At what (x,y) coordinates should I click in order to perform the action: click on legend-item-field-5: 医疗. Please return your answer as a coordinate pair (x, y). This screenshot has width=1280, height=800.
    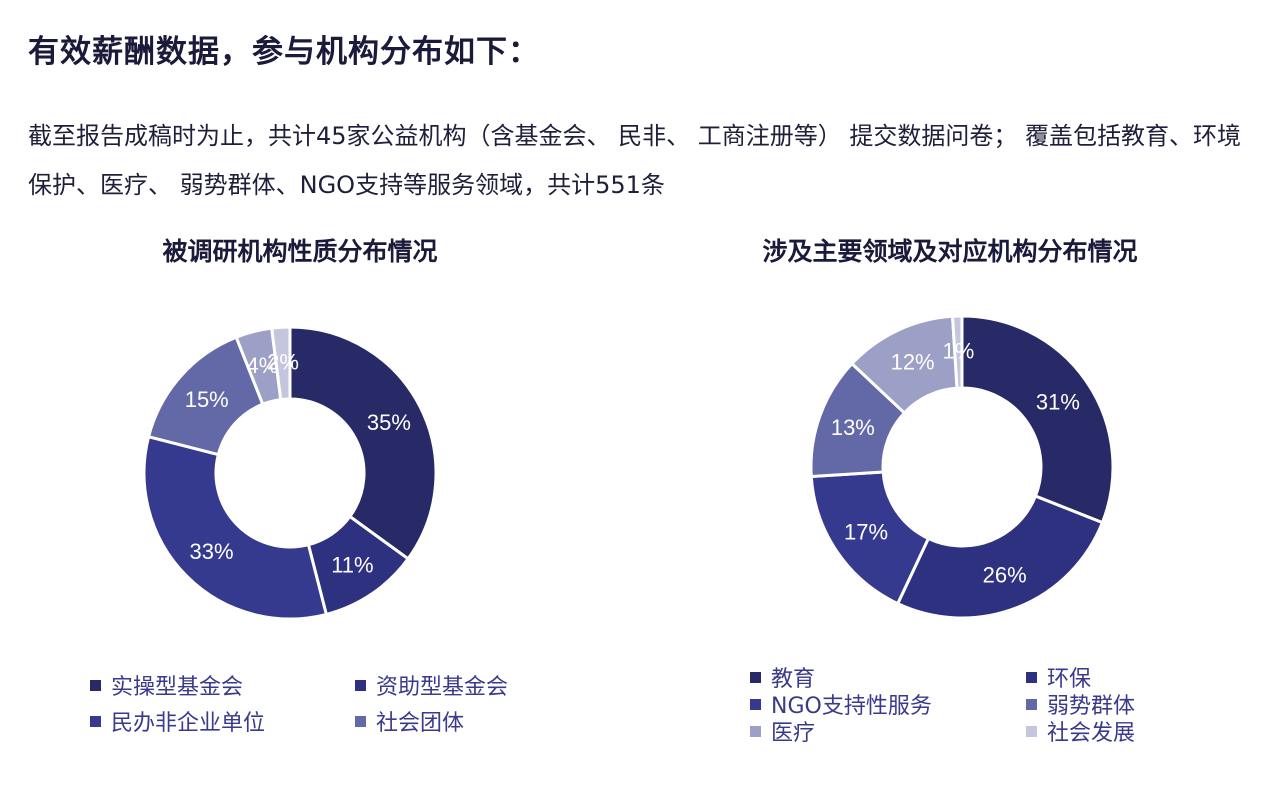
    Looking at the image, I should click on (782, 731).